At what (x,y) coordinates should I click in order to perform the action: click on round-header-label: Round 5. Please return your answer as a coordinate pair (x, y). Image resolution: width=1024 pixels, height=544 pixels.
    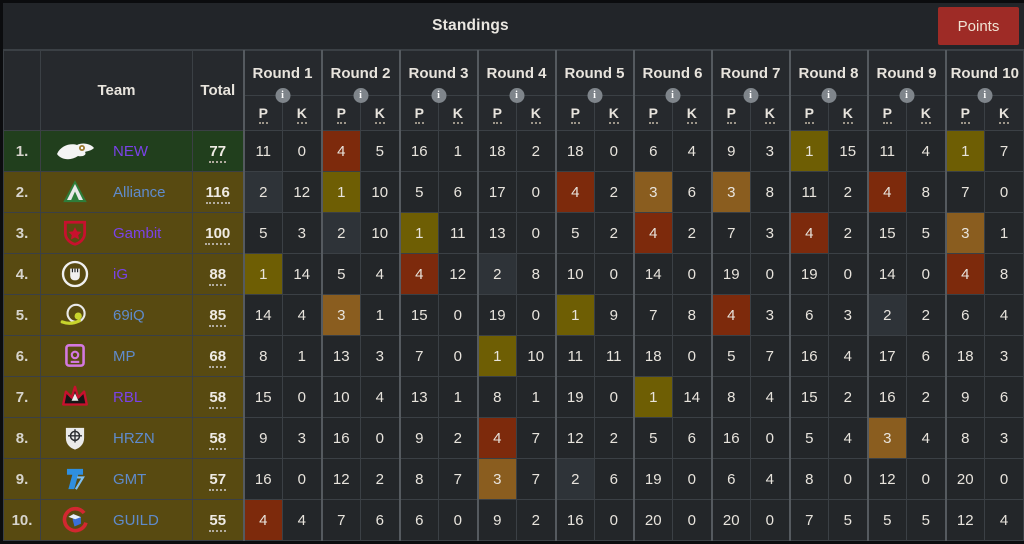
    Looking at the image, I should click on (594, 73).